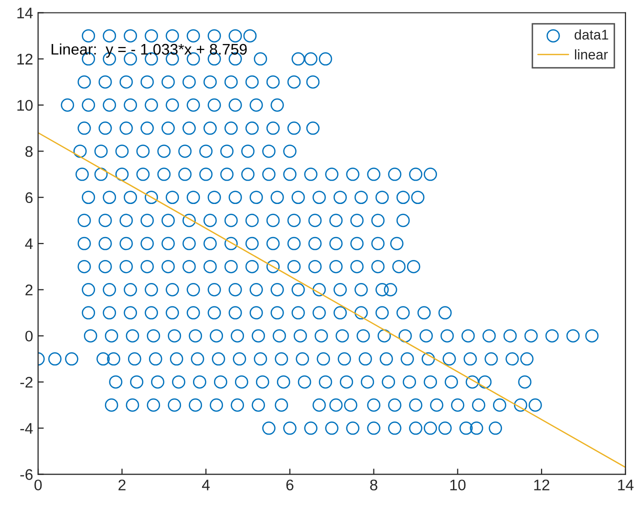  I want to click on x-tick-label: 2, so click(122, 485).